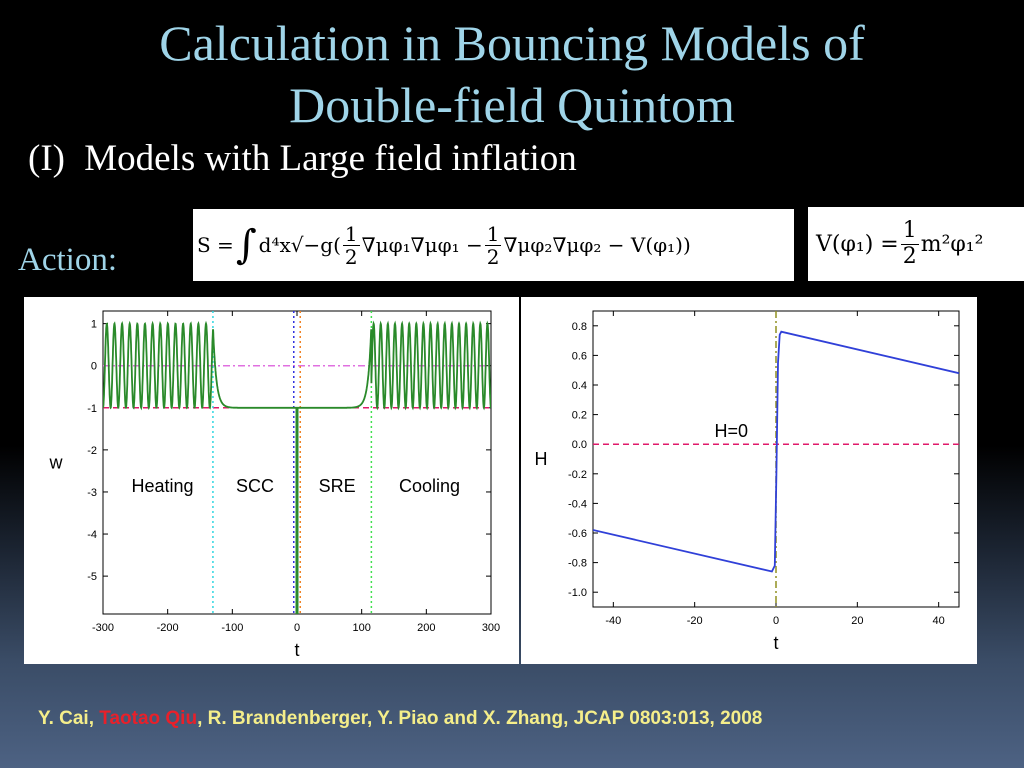 The image size is (1024, 768). What do you see at coordinates (512, 43) in the screenshot?
I see `title-line-1: Calculation in Bouncing Models of` at bounding box center [512, 43].